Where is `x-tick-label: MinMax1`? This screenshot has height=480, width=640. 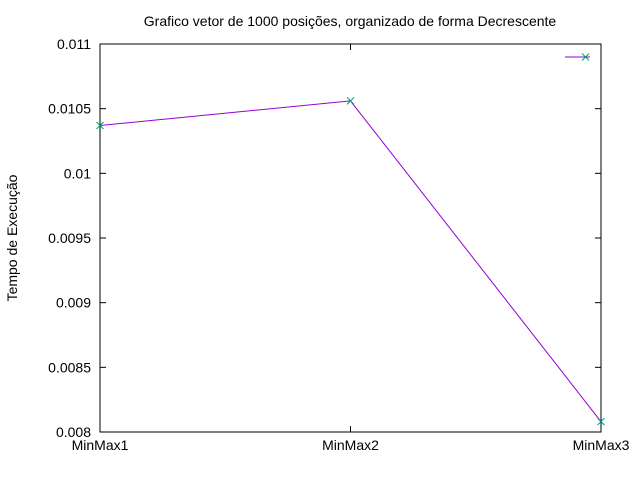 x-tick-label: MinMax1 is located at coordinates (100, 445).